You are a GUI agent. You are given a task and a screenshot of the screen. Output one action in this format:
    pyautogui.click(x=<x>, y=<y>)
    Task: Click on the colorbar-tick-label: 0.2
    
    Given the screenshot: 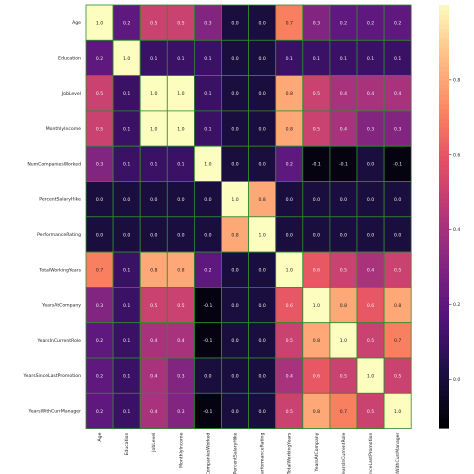 What is the action you would take?
    pyautogui.click(x=456, y=305)
    